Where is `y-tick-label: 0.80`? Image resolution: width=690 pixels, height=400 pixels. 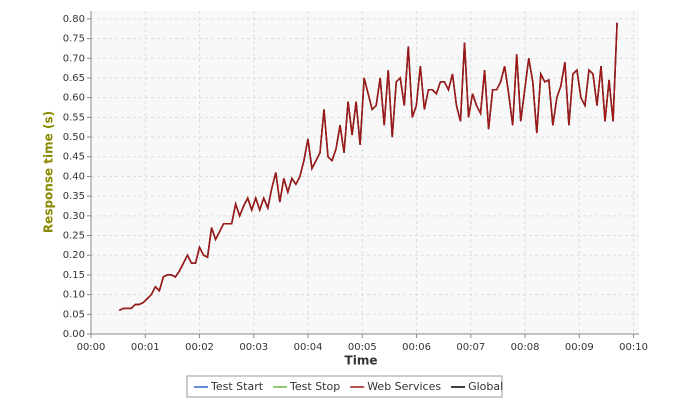 y-tick-label: 0.80 is located at coordinates (74, 19).